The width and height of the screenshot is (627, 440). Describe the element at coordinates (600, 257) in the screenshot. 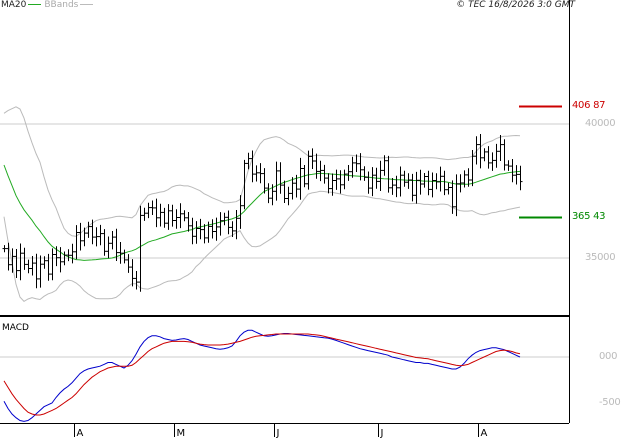

I see `price-tick-label: 35000` at that location.